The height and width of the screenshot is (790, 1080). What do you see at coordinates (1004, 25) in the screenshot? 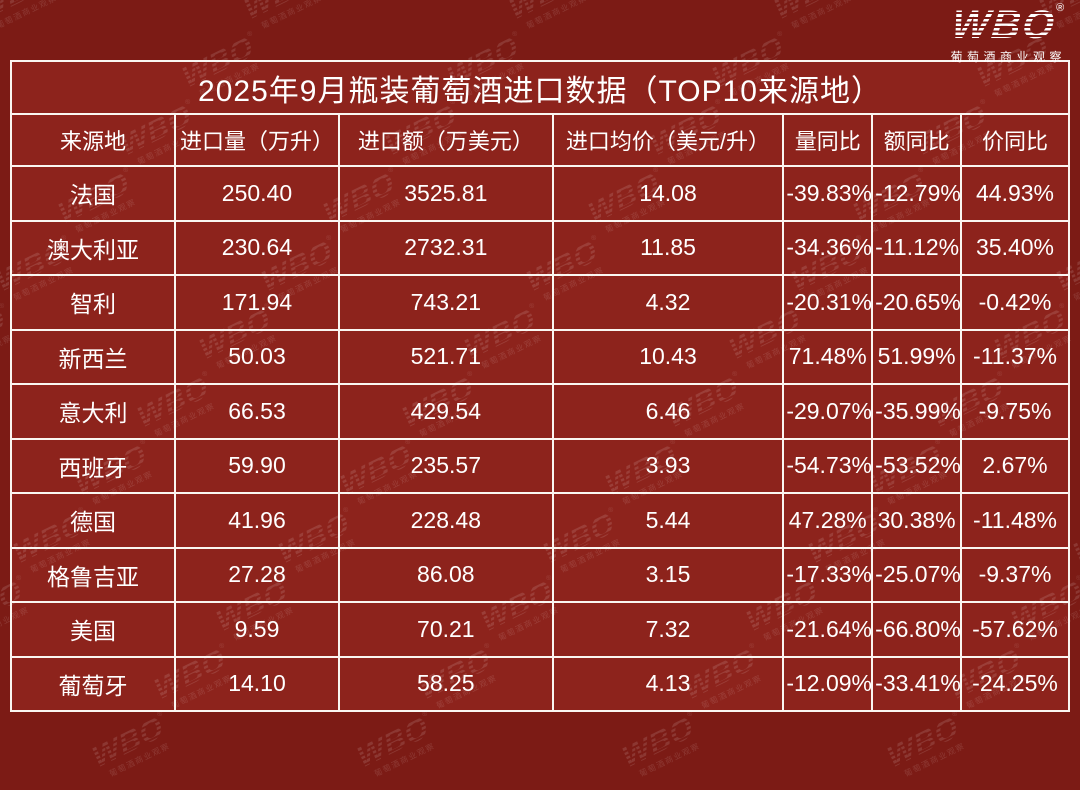
I see `wbo-logo-text: WBO` at bounding box center [1004, 25].